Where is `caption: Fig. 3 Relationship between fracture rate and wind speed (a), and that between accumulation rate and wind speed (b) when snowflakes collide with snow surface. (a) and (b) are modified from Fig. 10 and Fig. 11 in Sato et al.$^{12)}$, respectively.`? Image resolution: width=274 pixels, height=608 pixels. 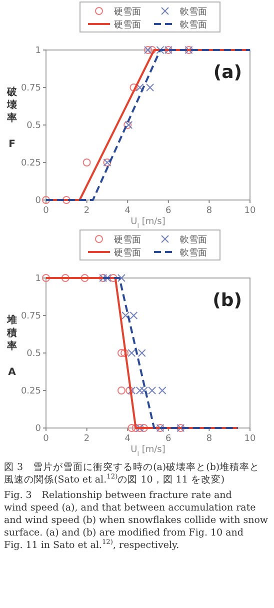 caption: Fig. 3 Relationship between fracture rate and wind speed (a), and that between accumulation rate and wind speed (b) when snowflakes collide with snow surface. (a) and (b) are modified from Fig. 10 and Fig. 11 in Sato et al.$^{12)}$, respectively. is located at coordinates (136, 520).